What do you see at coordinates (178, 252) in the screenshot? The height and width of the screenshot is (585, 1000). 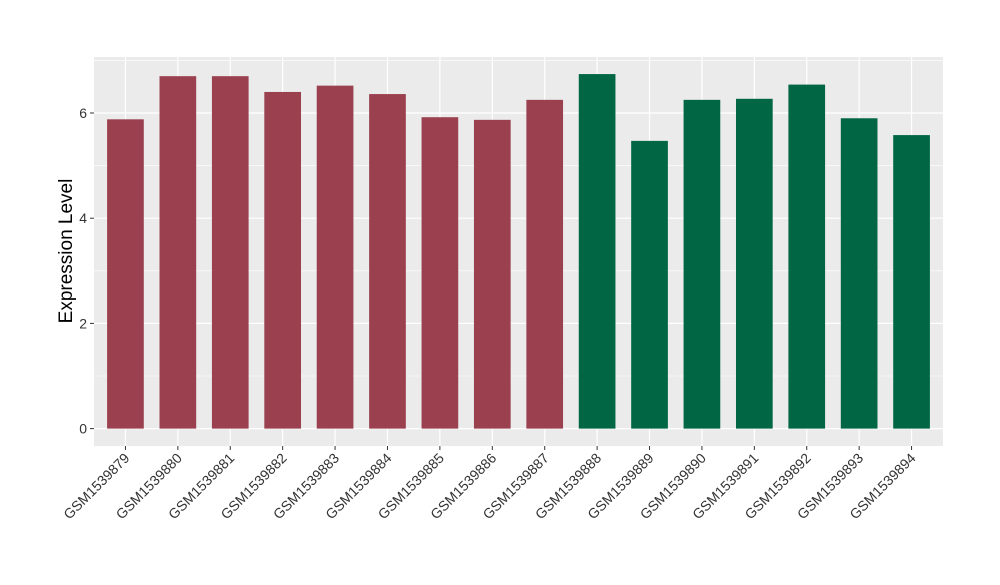 I see `bar-GSM1539880` at bounding box center [178, 252].